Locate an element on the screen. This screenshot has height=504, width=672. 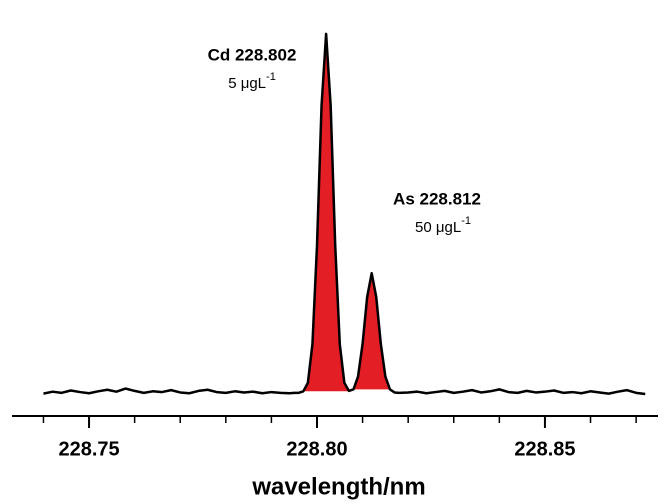
annotation-title: Cd 228.802 is located at coordinates (252, 54).